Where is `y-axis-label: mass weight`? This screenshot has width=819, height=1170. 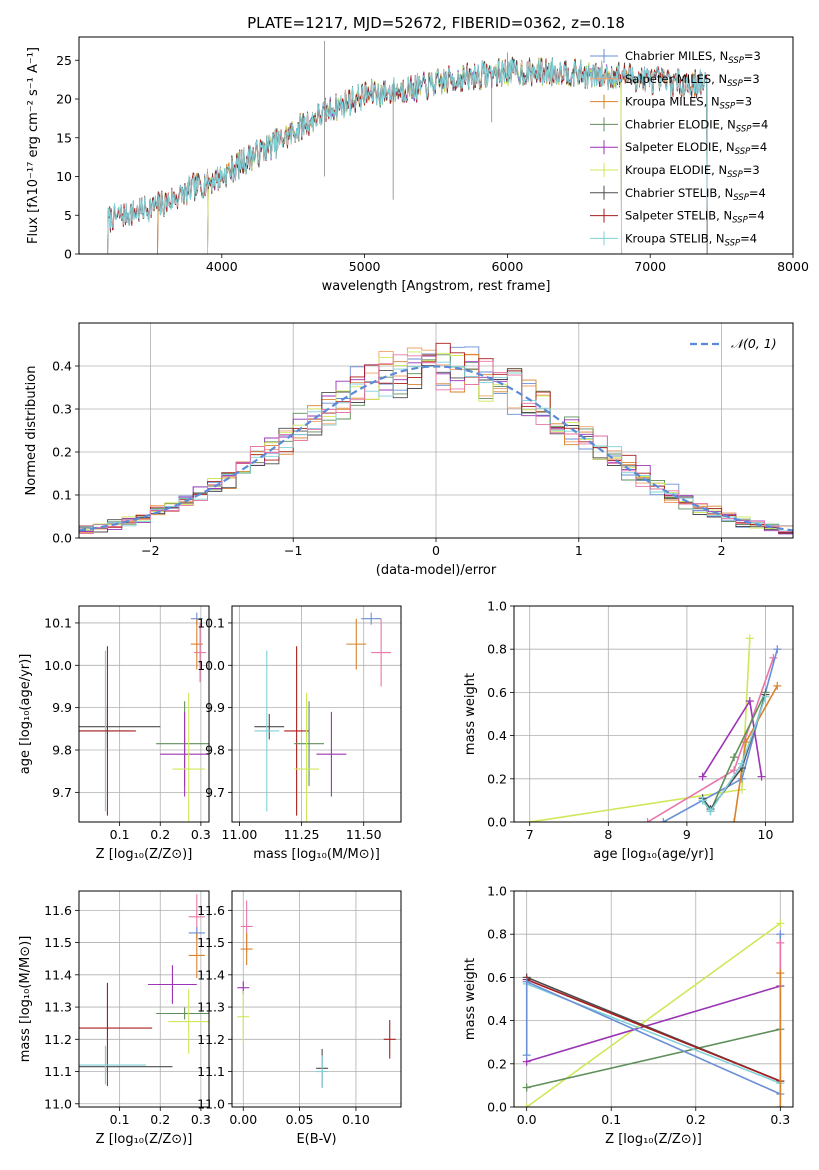
y-axis-label: mass weight is located at coordinates (470, 714).